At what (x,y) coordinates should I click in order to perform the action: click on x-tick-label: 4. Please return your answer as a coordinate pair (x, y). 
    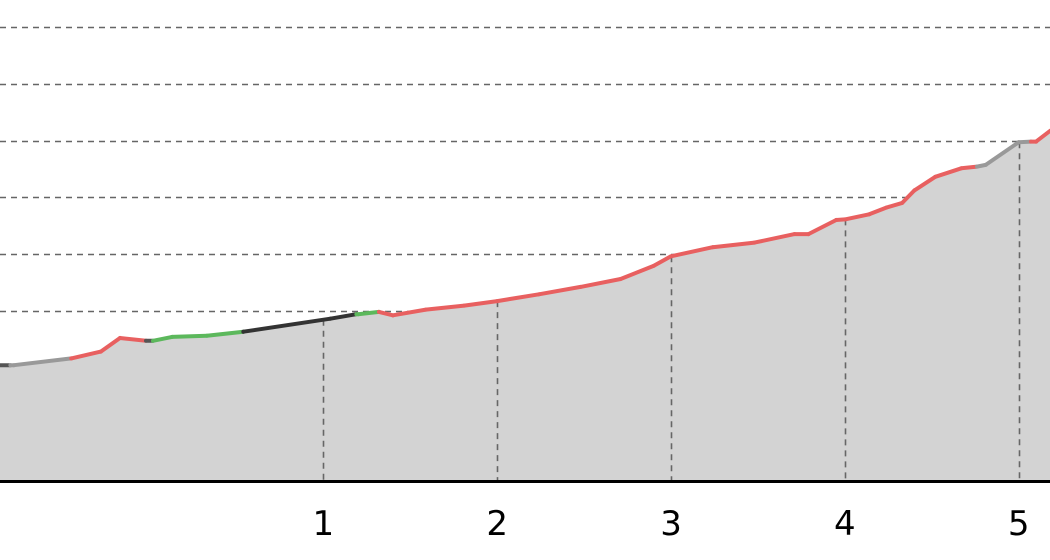
    Looking at the image, I should click on (845, 524).